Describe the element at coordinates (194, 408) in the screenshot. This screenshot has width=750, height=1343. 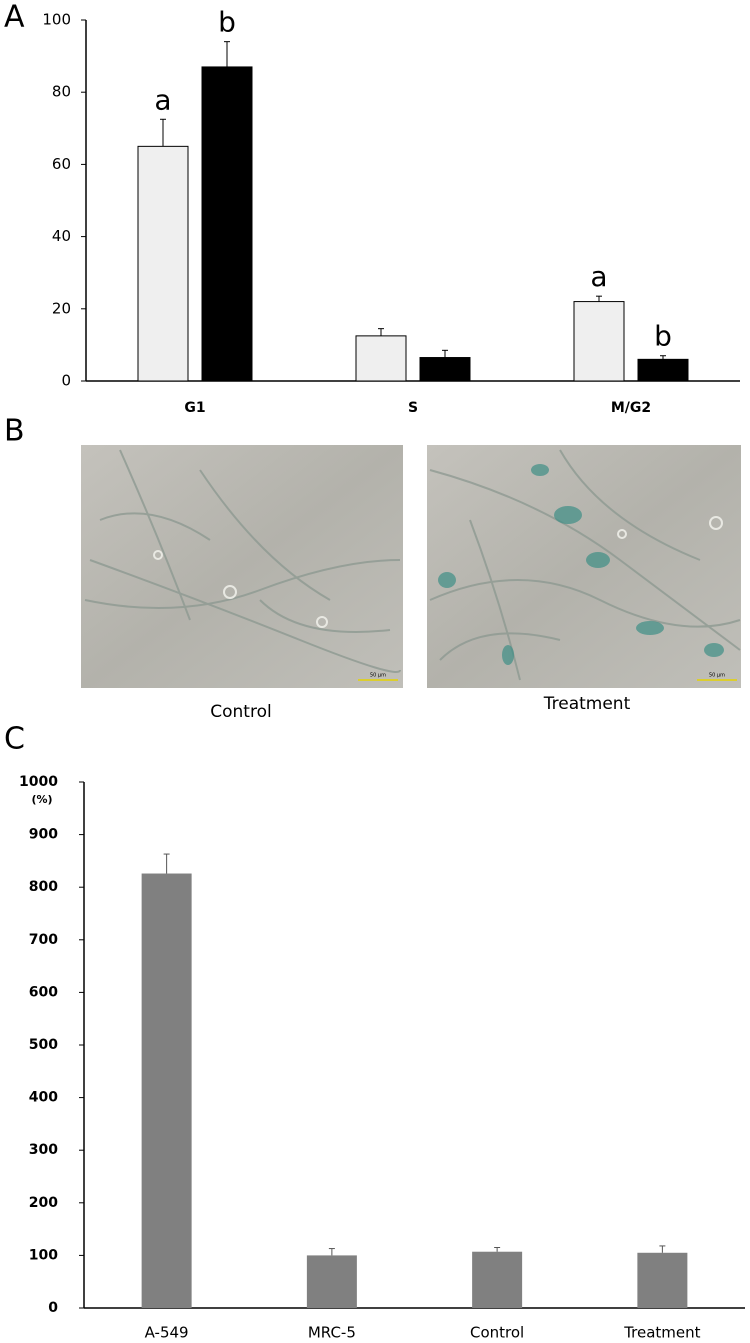
I see `x-tick-label: G1` at that location.